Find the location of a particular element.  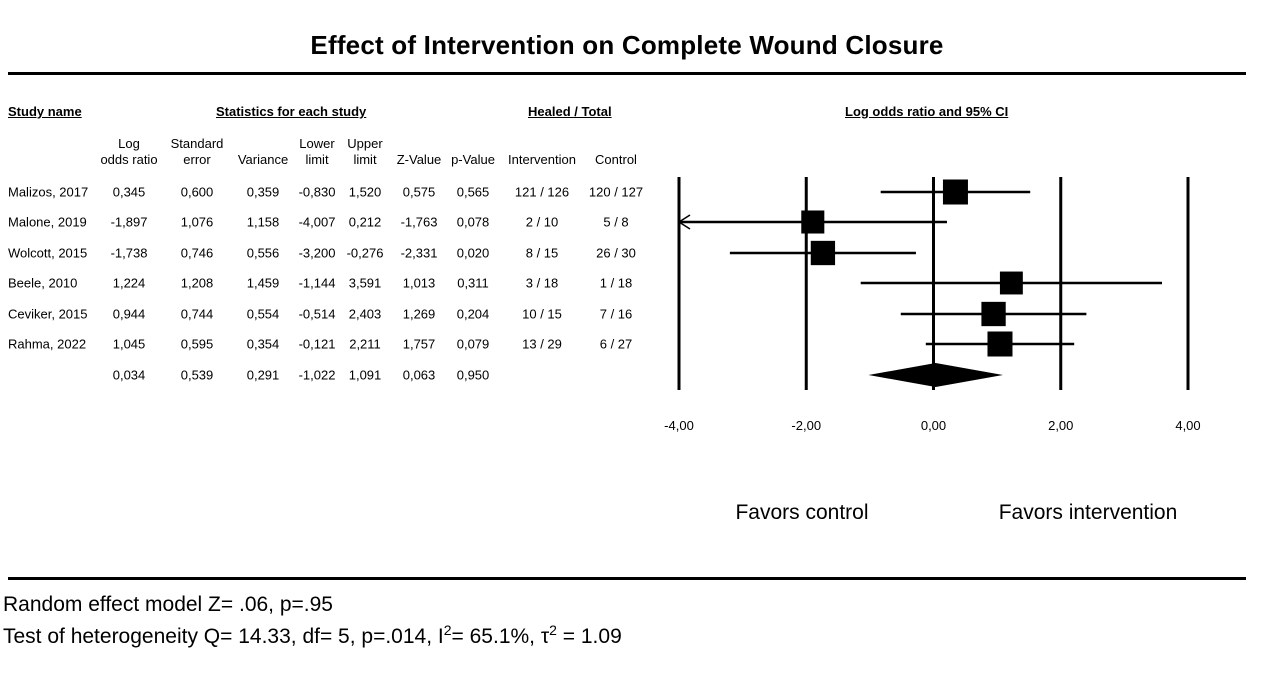

column-header-line2: Variance is located at coordinates (263, 159).